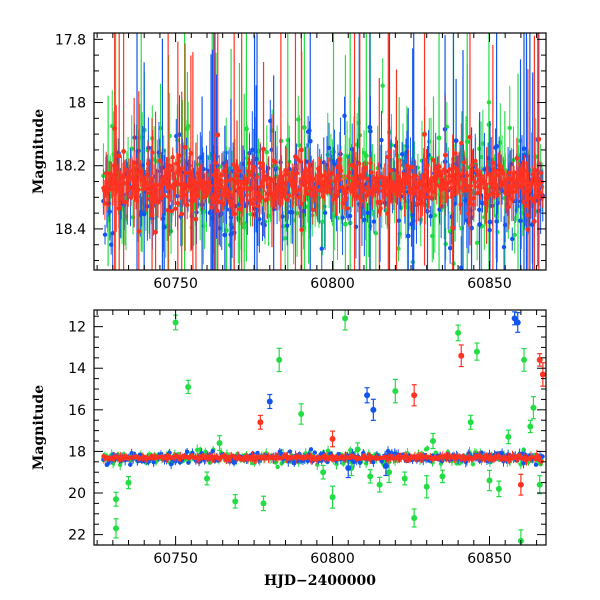 Image resolution: width=600 pixels, height=600 pixels. Describe the element at coordinates (39, 427) in the screenshot. I see `bottom-panel-y-axis-label: Magnitude` at that location.